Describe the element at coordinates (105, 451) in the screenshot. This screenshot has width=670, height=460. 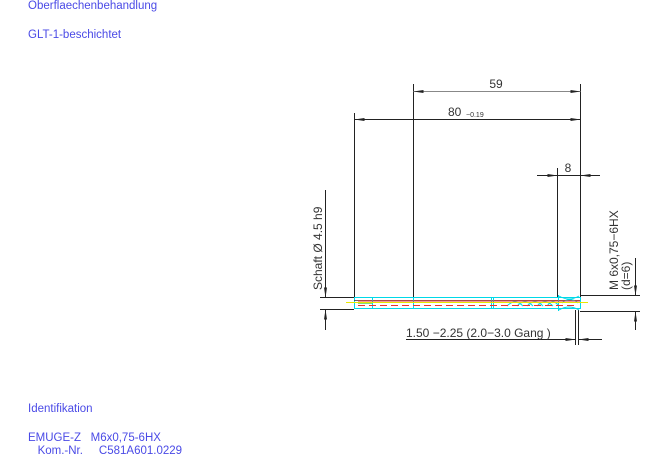
I see `commission-line: Kom.-Nr. C581A601.0229` at that location.